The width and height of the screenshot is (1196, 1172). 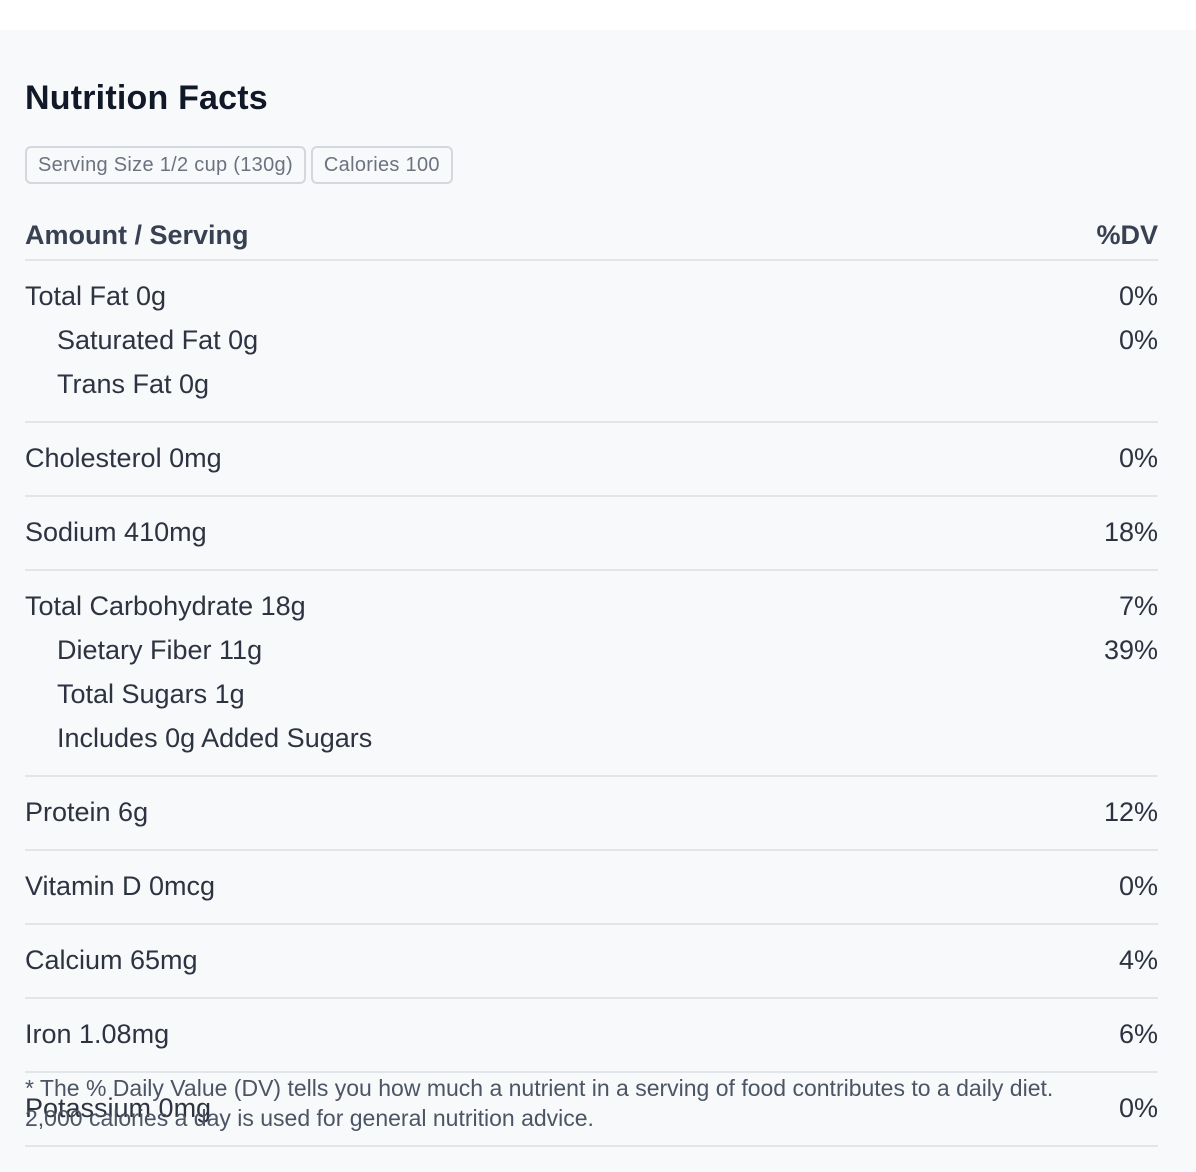 I want to click on nutrient-row: Total Carbohydrate 18g 7%, so click(x=591, y=606).